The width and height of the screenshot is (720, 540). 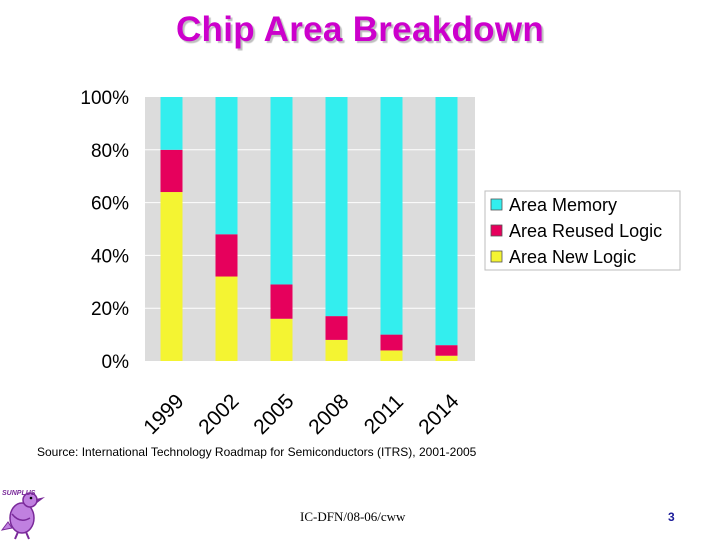 What do you see at coordinates (572, 257) in the screenshot?
I see `legend-label: Area New Logic` at bounding box center [572, 257].